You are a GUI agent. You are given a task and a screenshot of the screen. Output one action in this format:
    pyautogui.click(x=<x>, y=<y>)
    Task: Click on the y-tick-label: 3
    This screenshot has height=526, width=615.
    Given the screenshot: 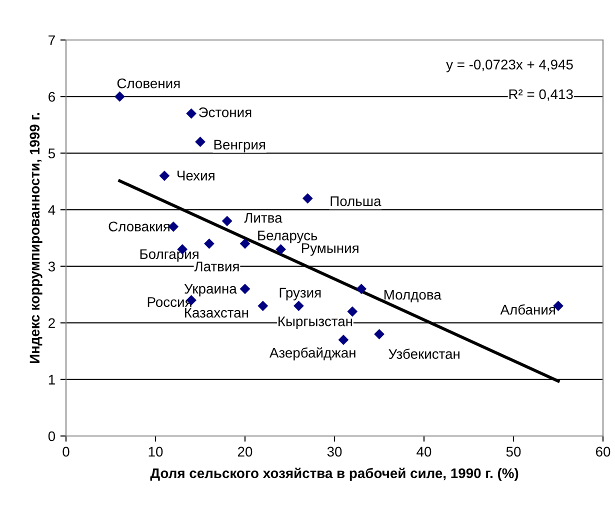 What is the action you would take?
    pyautogui.click(x=51, y=267)
    